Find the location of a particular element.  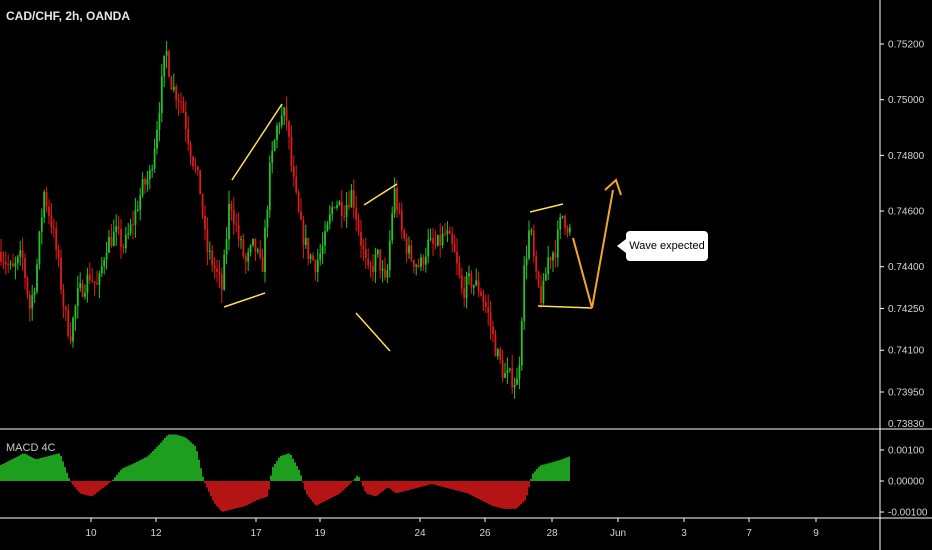

price-tick-label: 0.74100 is located at coordinates (906, 351).